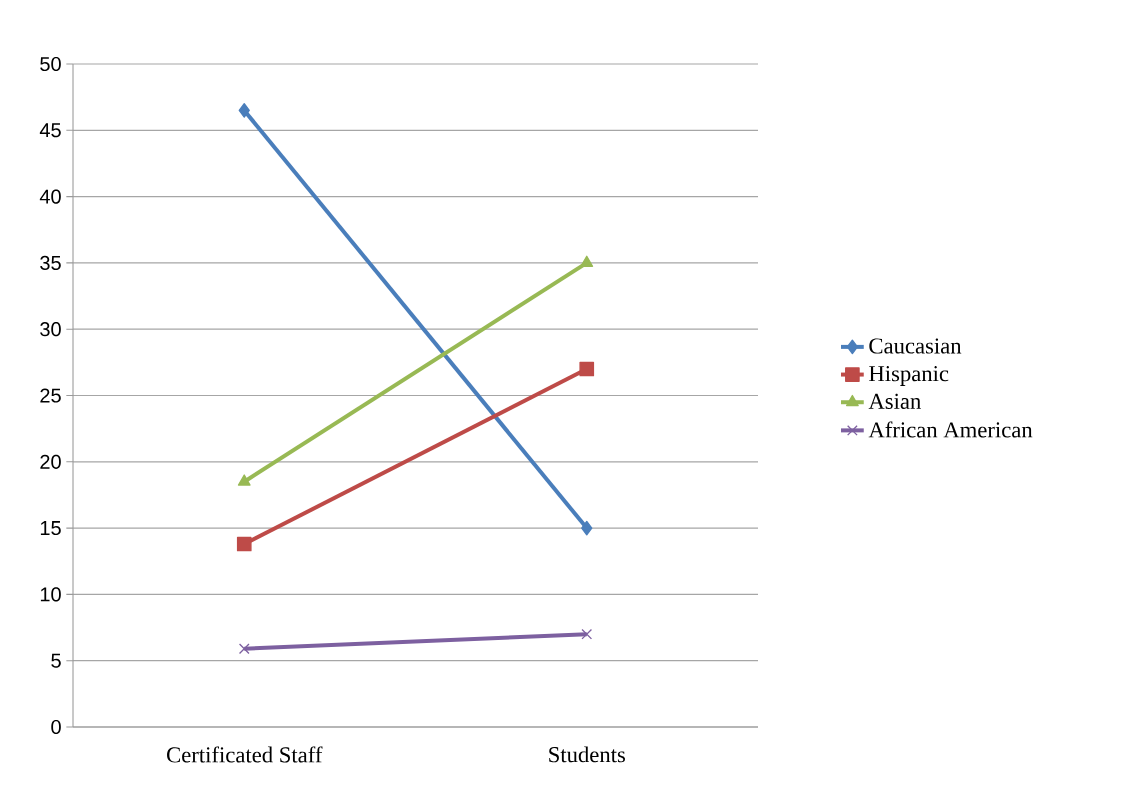 Image resolution: width=1138 pixels, height=794 pixels. What do you see at coordinates (587, 754) in the screenshot?
I see `x-tick-label: Students` at bounding box center [587, 754].